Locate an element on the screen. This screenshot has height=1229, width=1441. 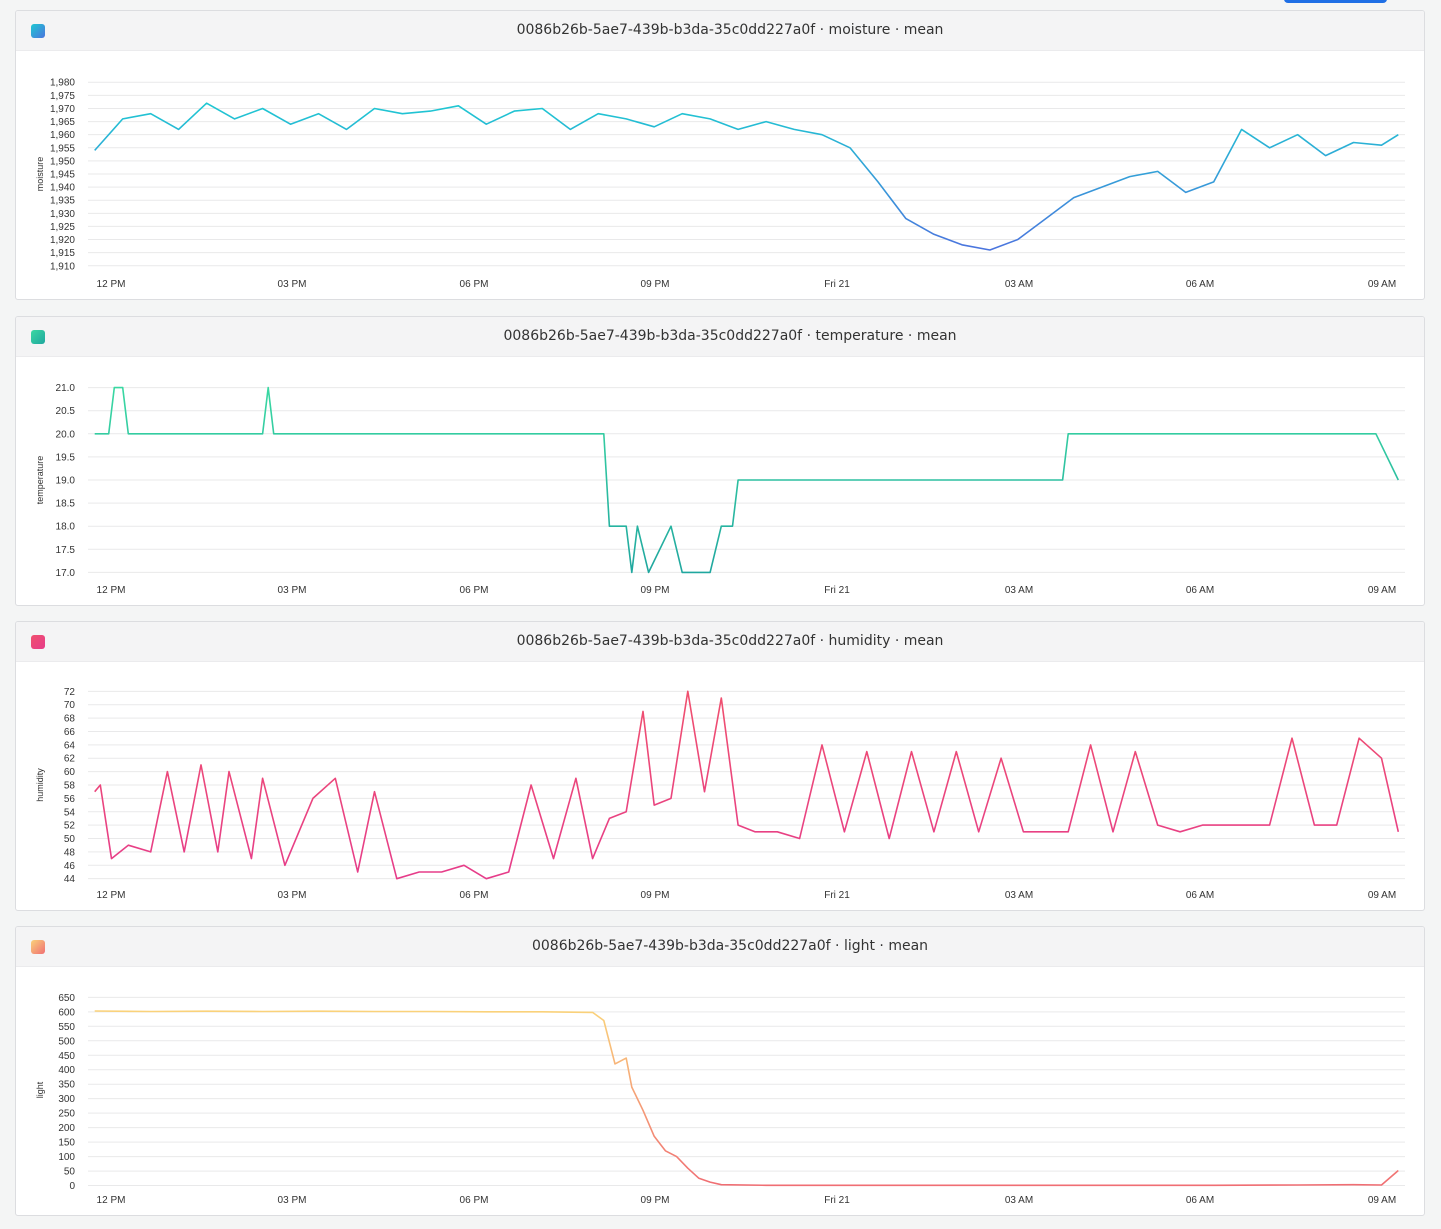
y-tick-label: 18.5 is located at coordinates (66, 504).